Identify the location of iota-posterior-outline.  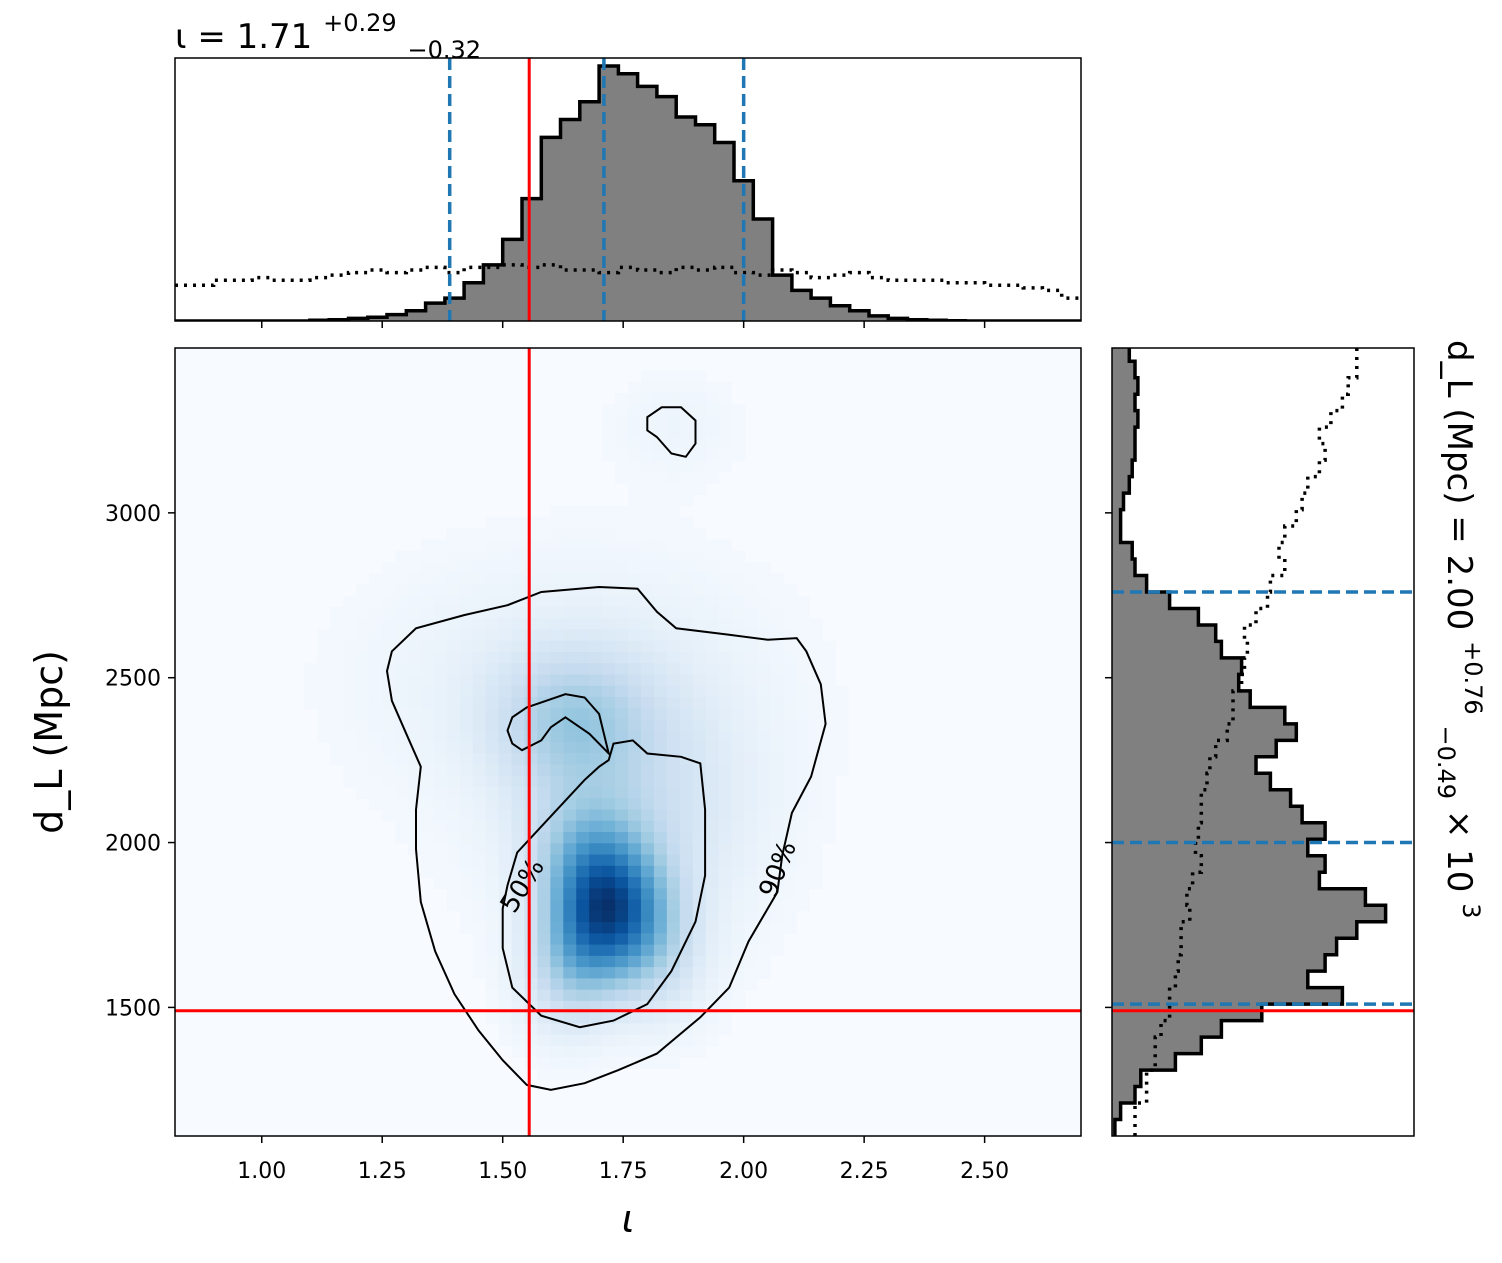
(628, 192).